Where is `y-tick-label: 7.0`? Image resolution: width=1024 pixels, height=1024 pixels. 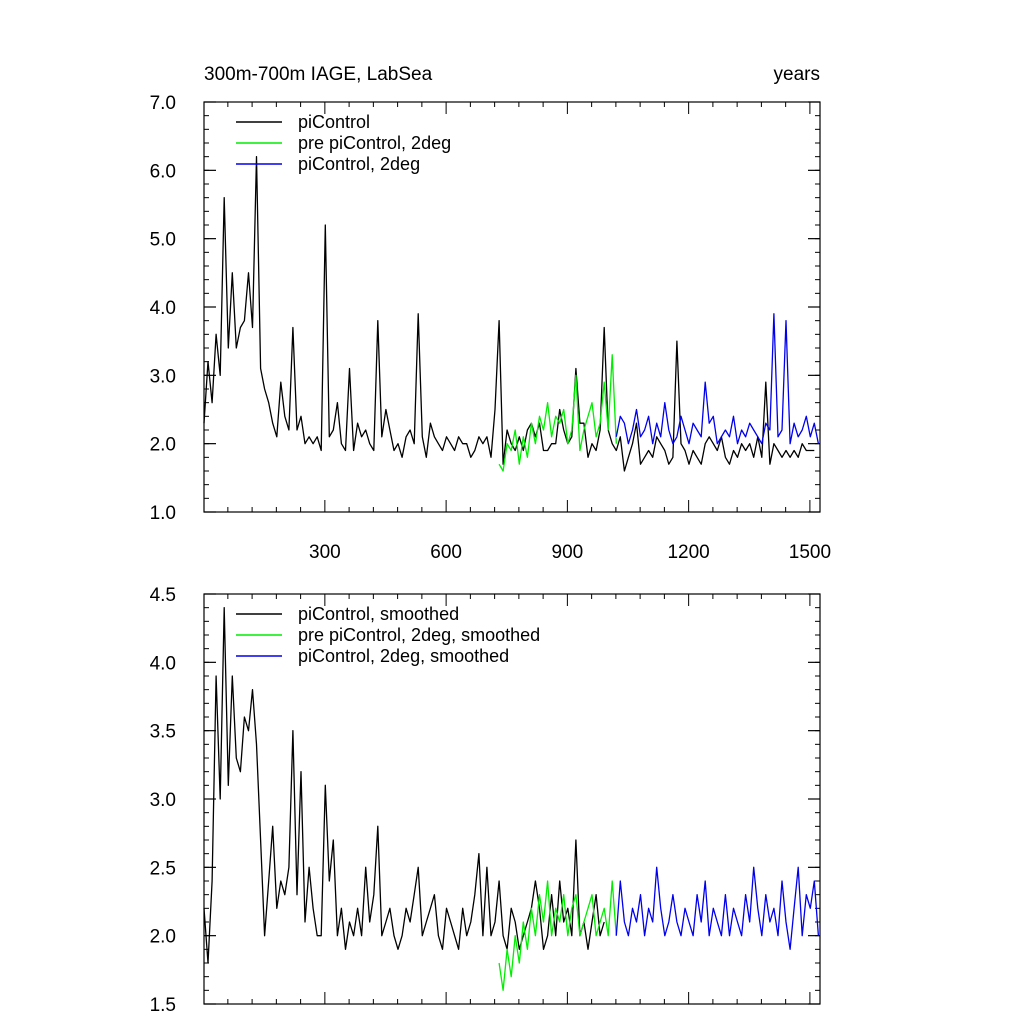 y-tick-label: 7.0 is located at coordinates (163, 103).